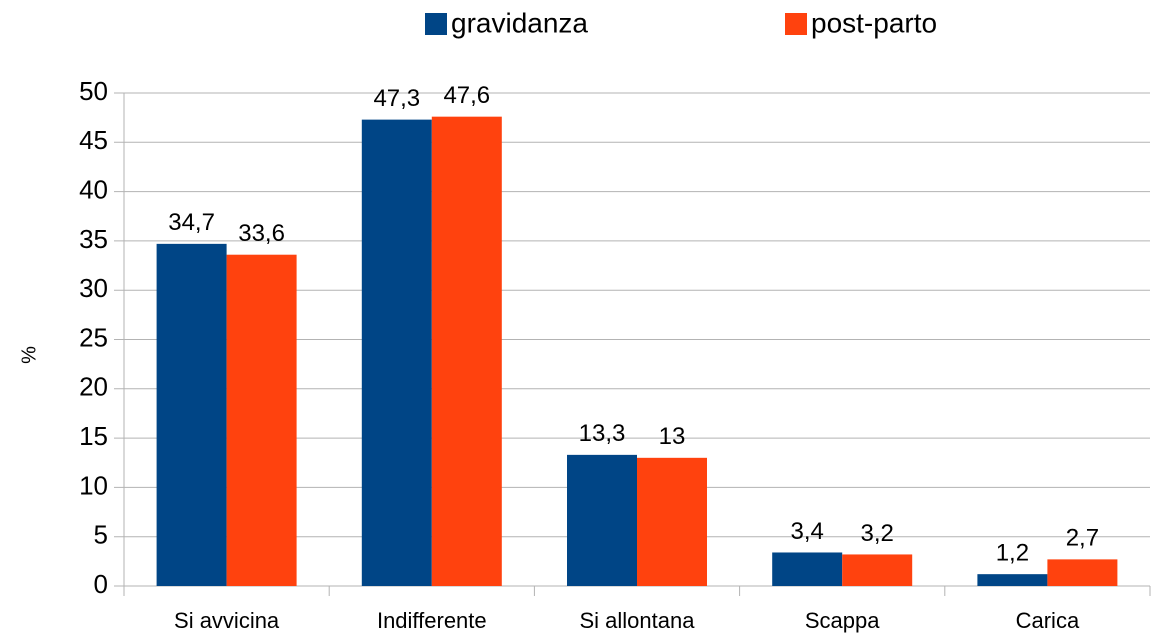  What do you see at coordinates (93, 140) in the screenshot?
I see `y-tick-label: 45` at bounding box center [93, 140].